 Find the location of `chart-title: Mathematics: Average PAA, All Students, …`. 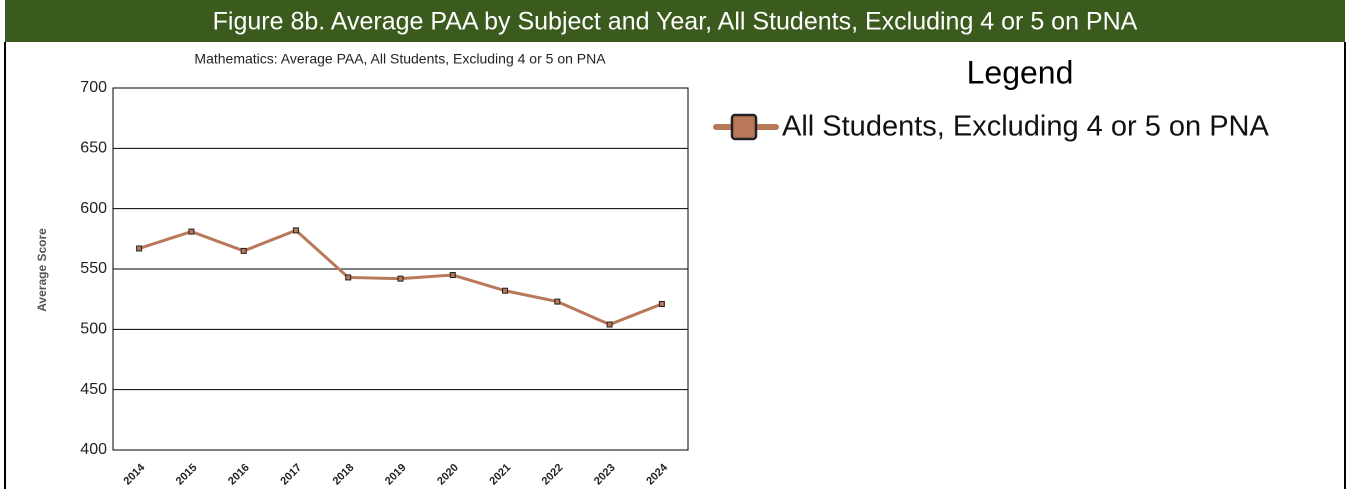

chart-title: Mathematics: Average PAA, All Students, … is located at coordinates (400, 59).